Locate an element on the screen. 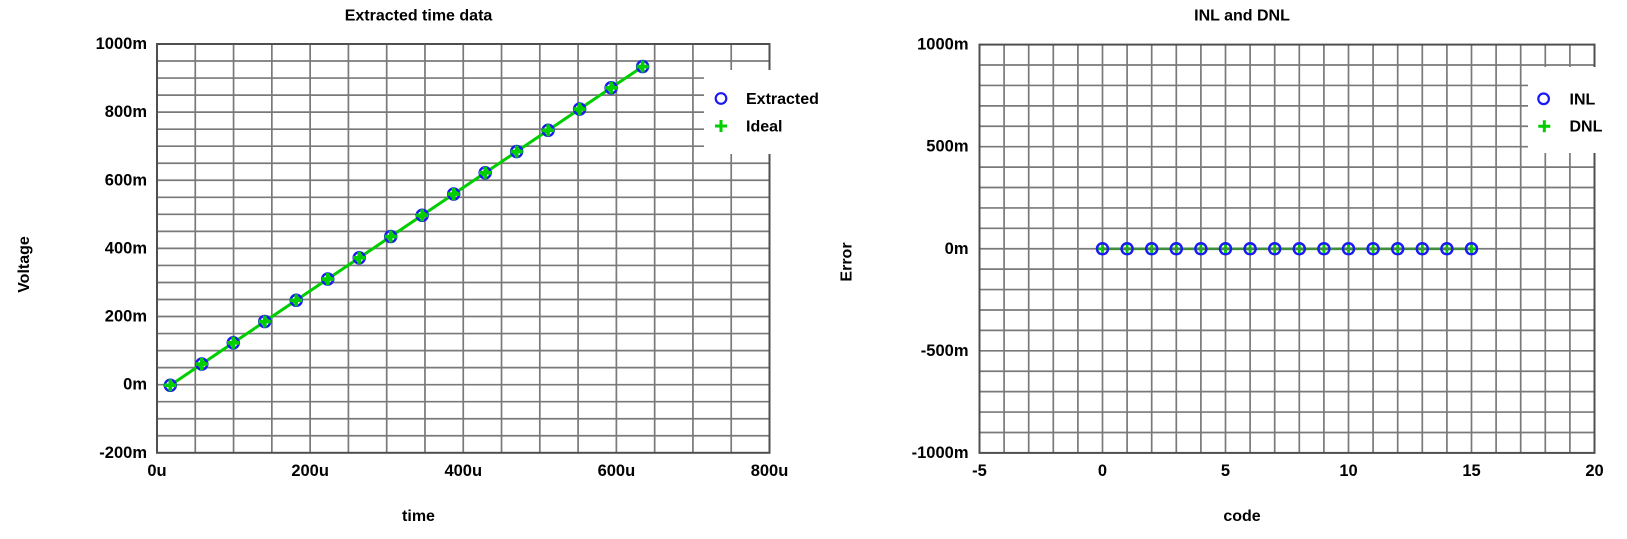  svg-text: DNL is located at coordinates (1586, 127).